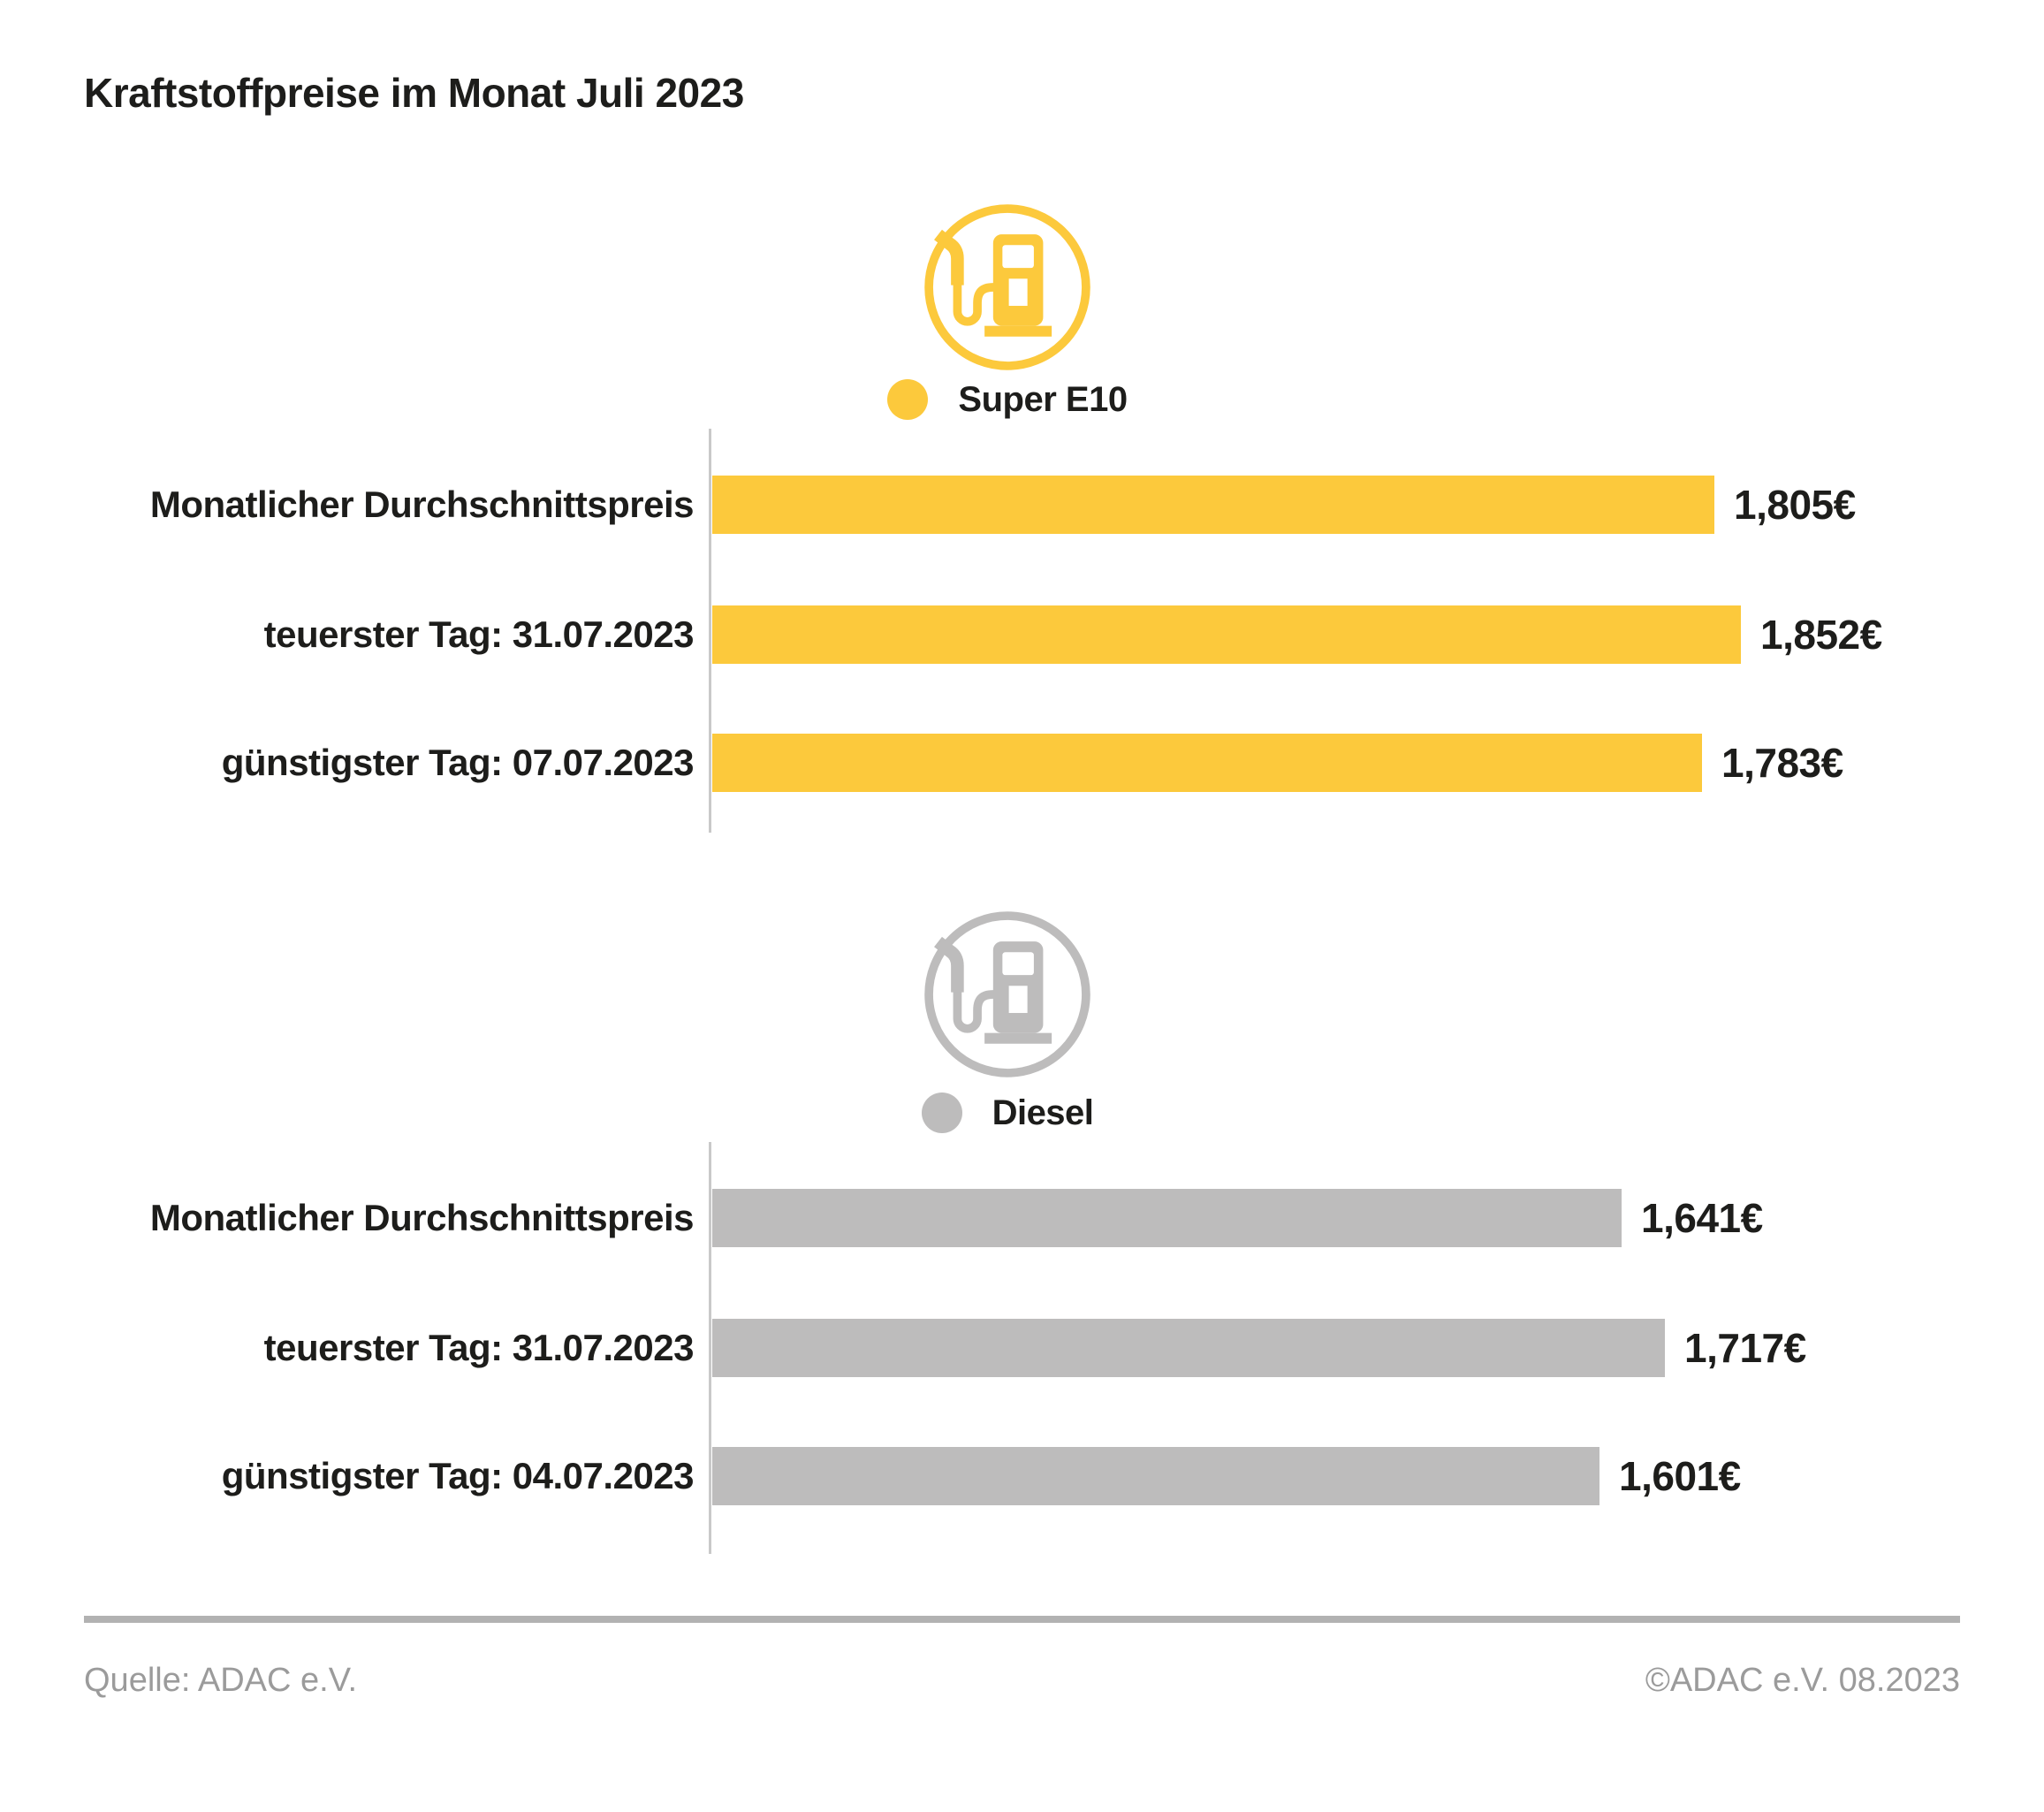 The width and height of the screenshot is (2044, 1812). I want to click on chart-row: Monatlicher Durchschnittspreis 1,805€, so click(1022, 505).